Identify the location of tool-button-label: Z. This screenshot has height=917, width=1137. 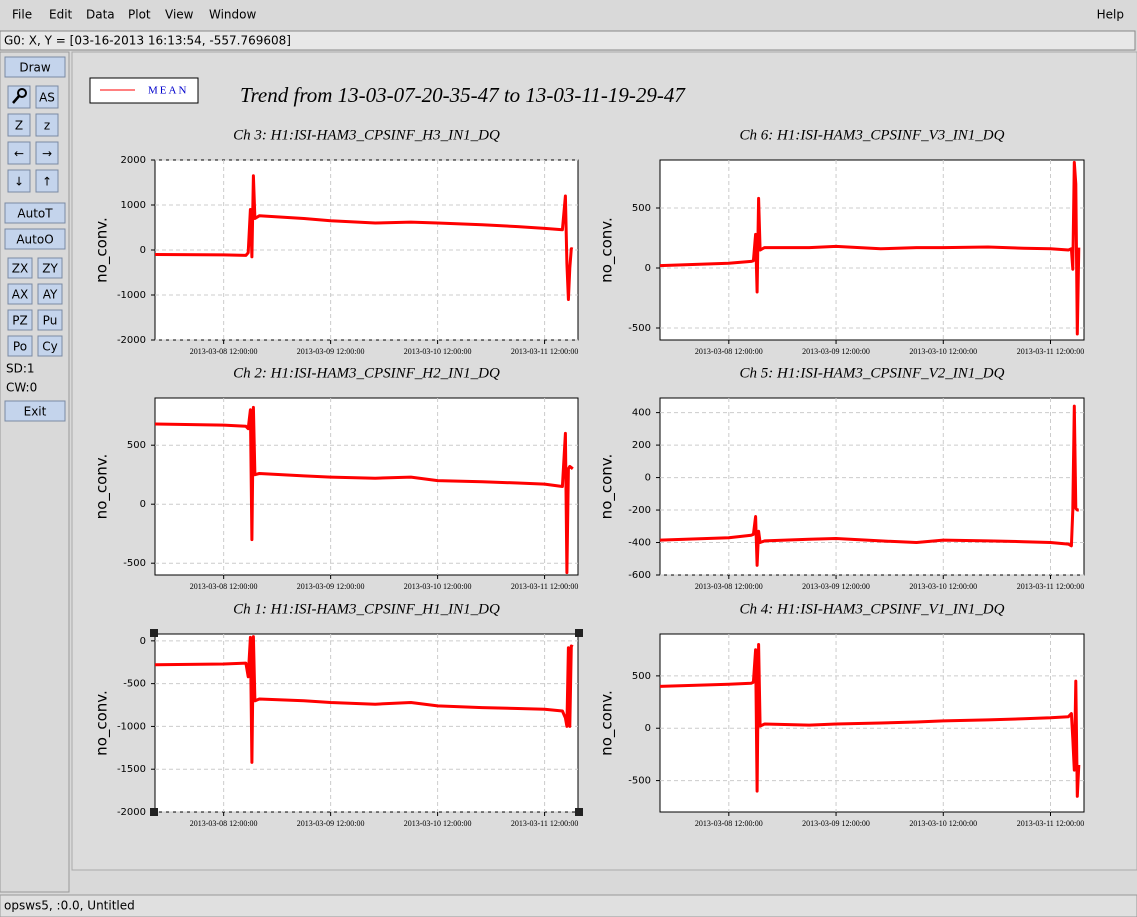
(19, 126).